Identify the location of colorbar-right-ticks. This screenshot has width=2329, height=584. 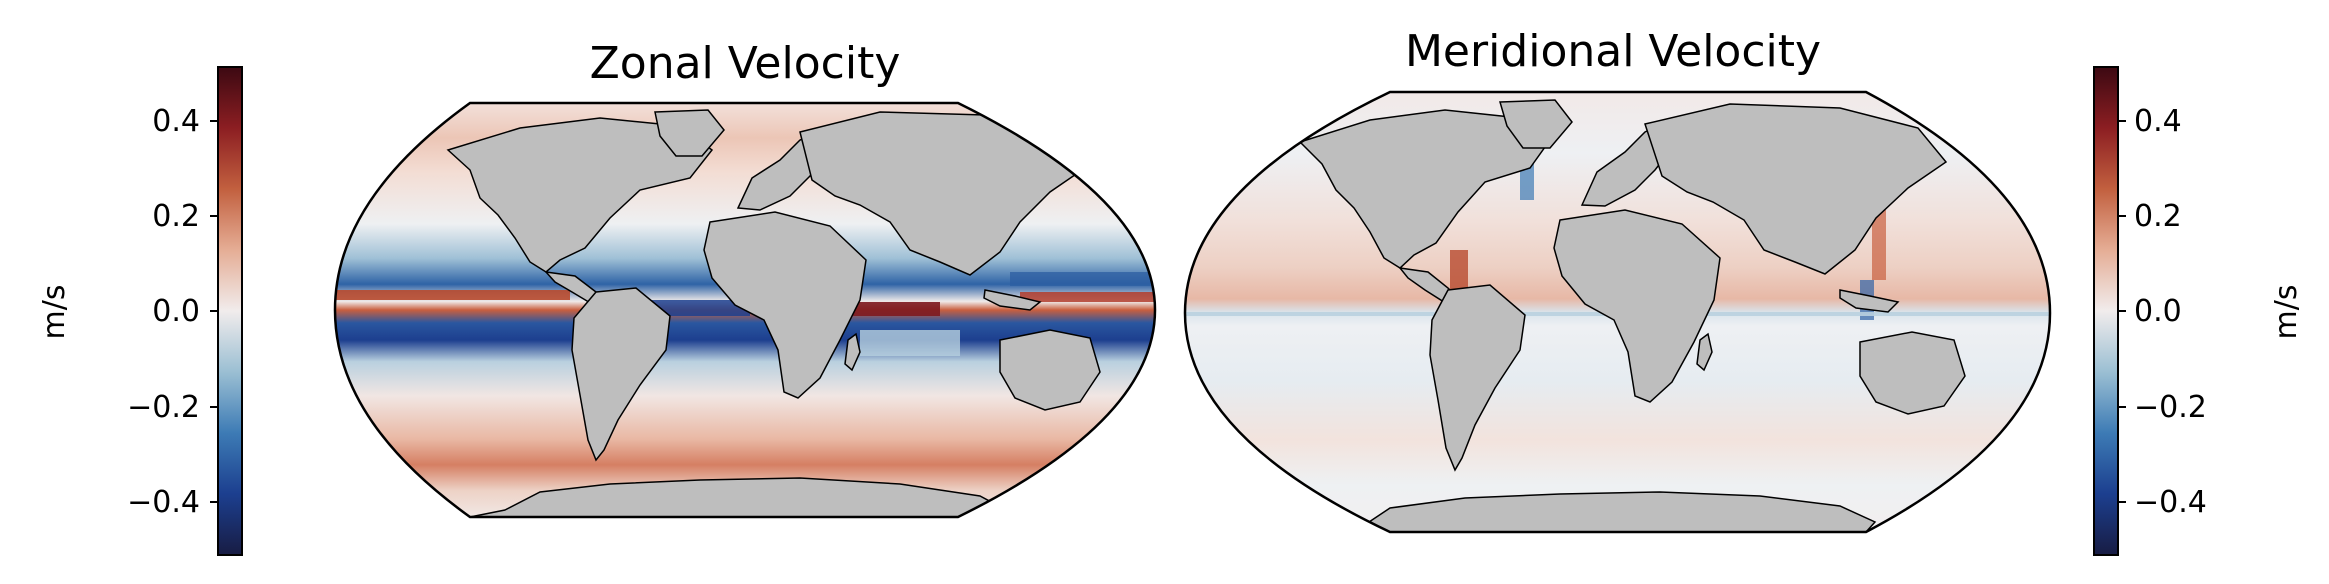
(2122, 311).